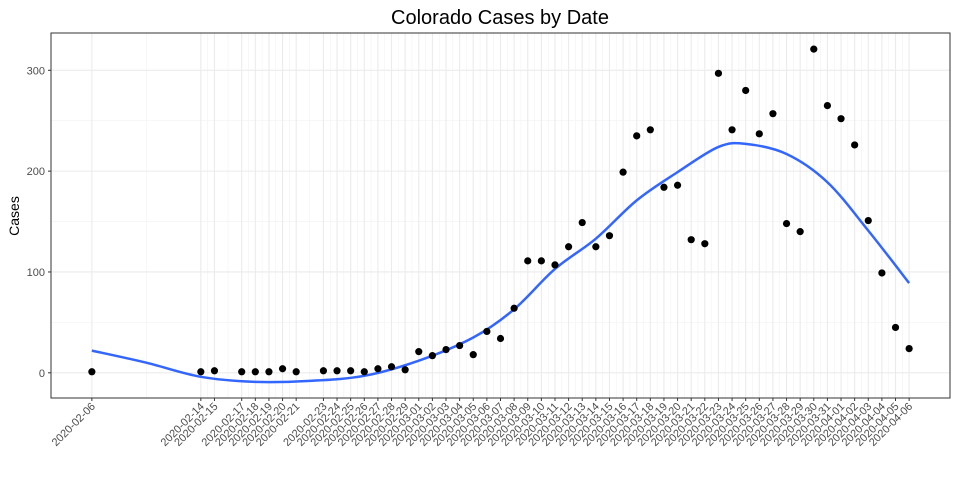 The width and height of the screenshot is (960, 480). What do you see at coordinates (500, 18) in the screenshot?
I see `chart-title: Colorado Cases by Date` at bounding box center [500, 18].